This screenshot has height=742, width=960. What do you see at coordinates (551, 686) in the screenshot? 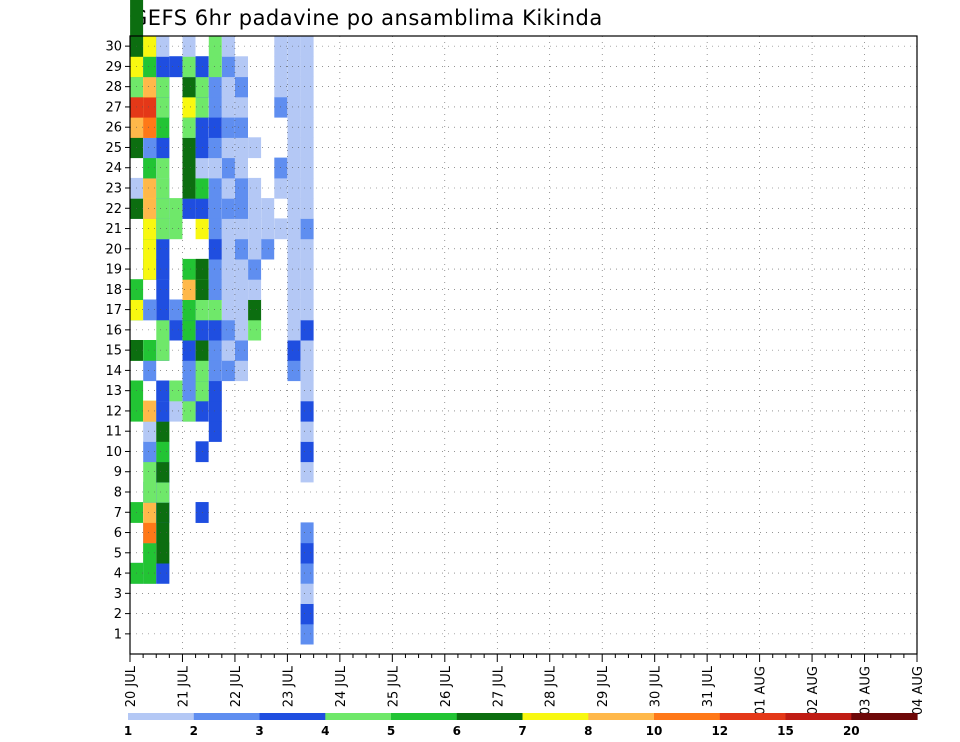
I see `x-tick-label: 28 JUL` at bounding box center [551, 686].